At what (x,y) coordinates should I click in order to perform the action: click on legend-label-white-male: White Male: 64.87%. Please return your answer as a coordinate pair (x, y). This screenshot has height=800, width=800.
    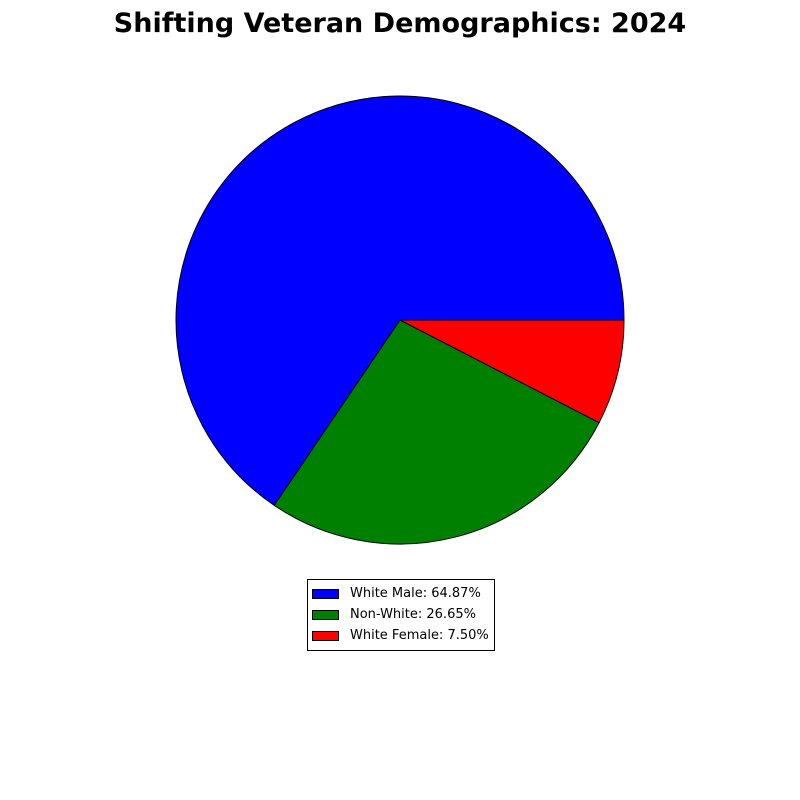
    Looking at the image, I should click on (415, 593).